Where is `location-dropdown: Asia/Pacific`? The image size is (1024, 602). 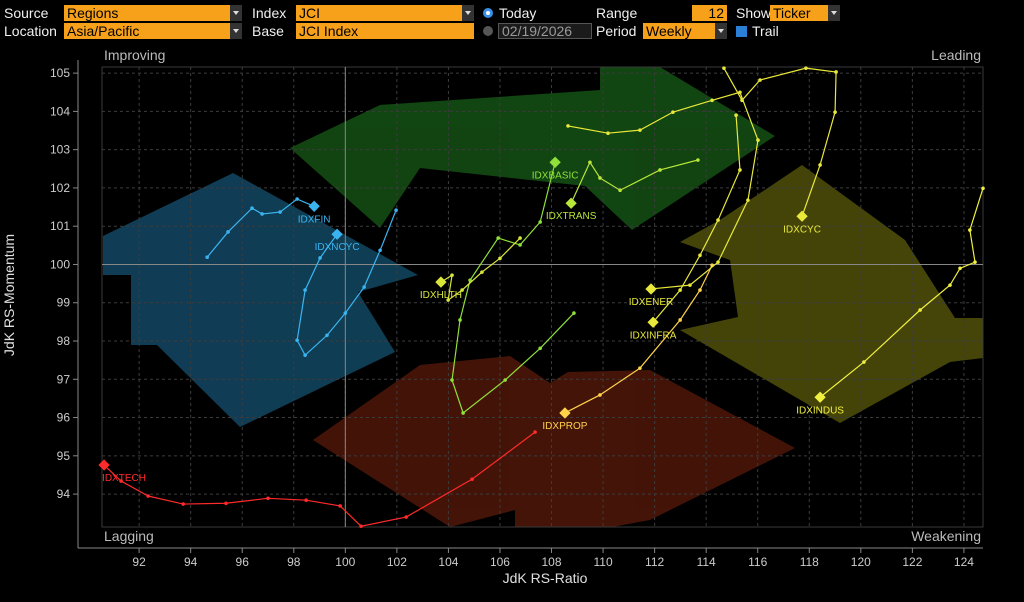 location-dropdown: Asia/Pacific is located at coordinates (153, 31).